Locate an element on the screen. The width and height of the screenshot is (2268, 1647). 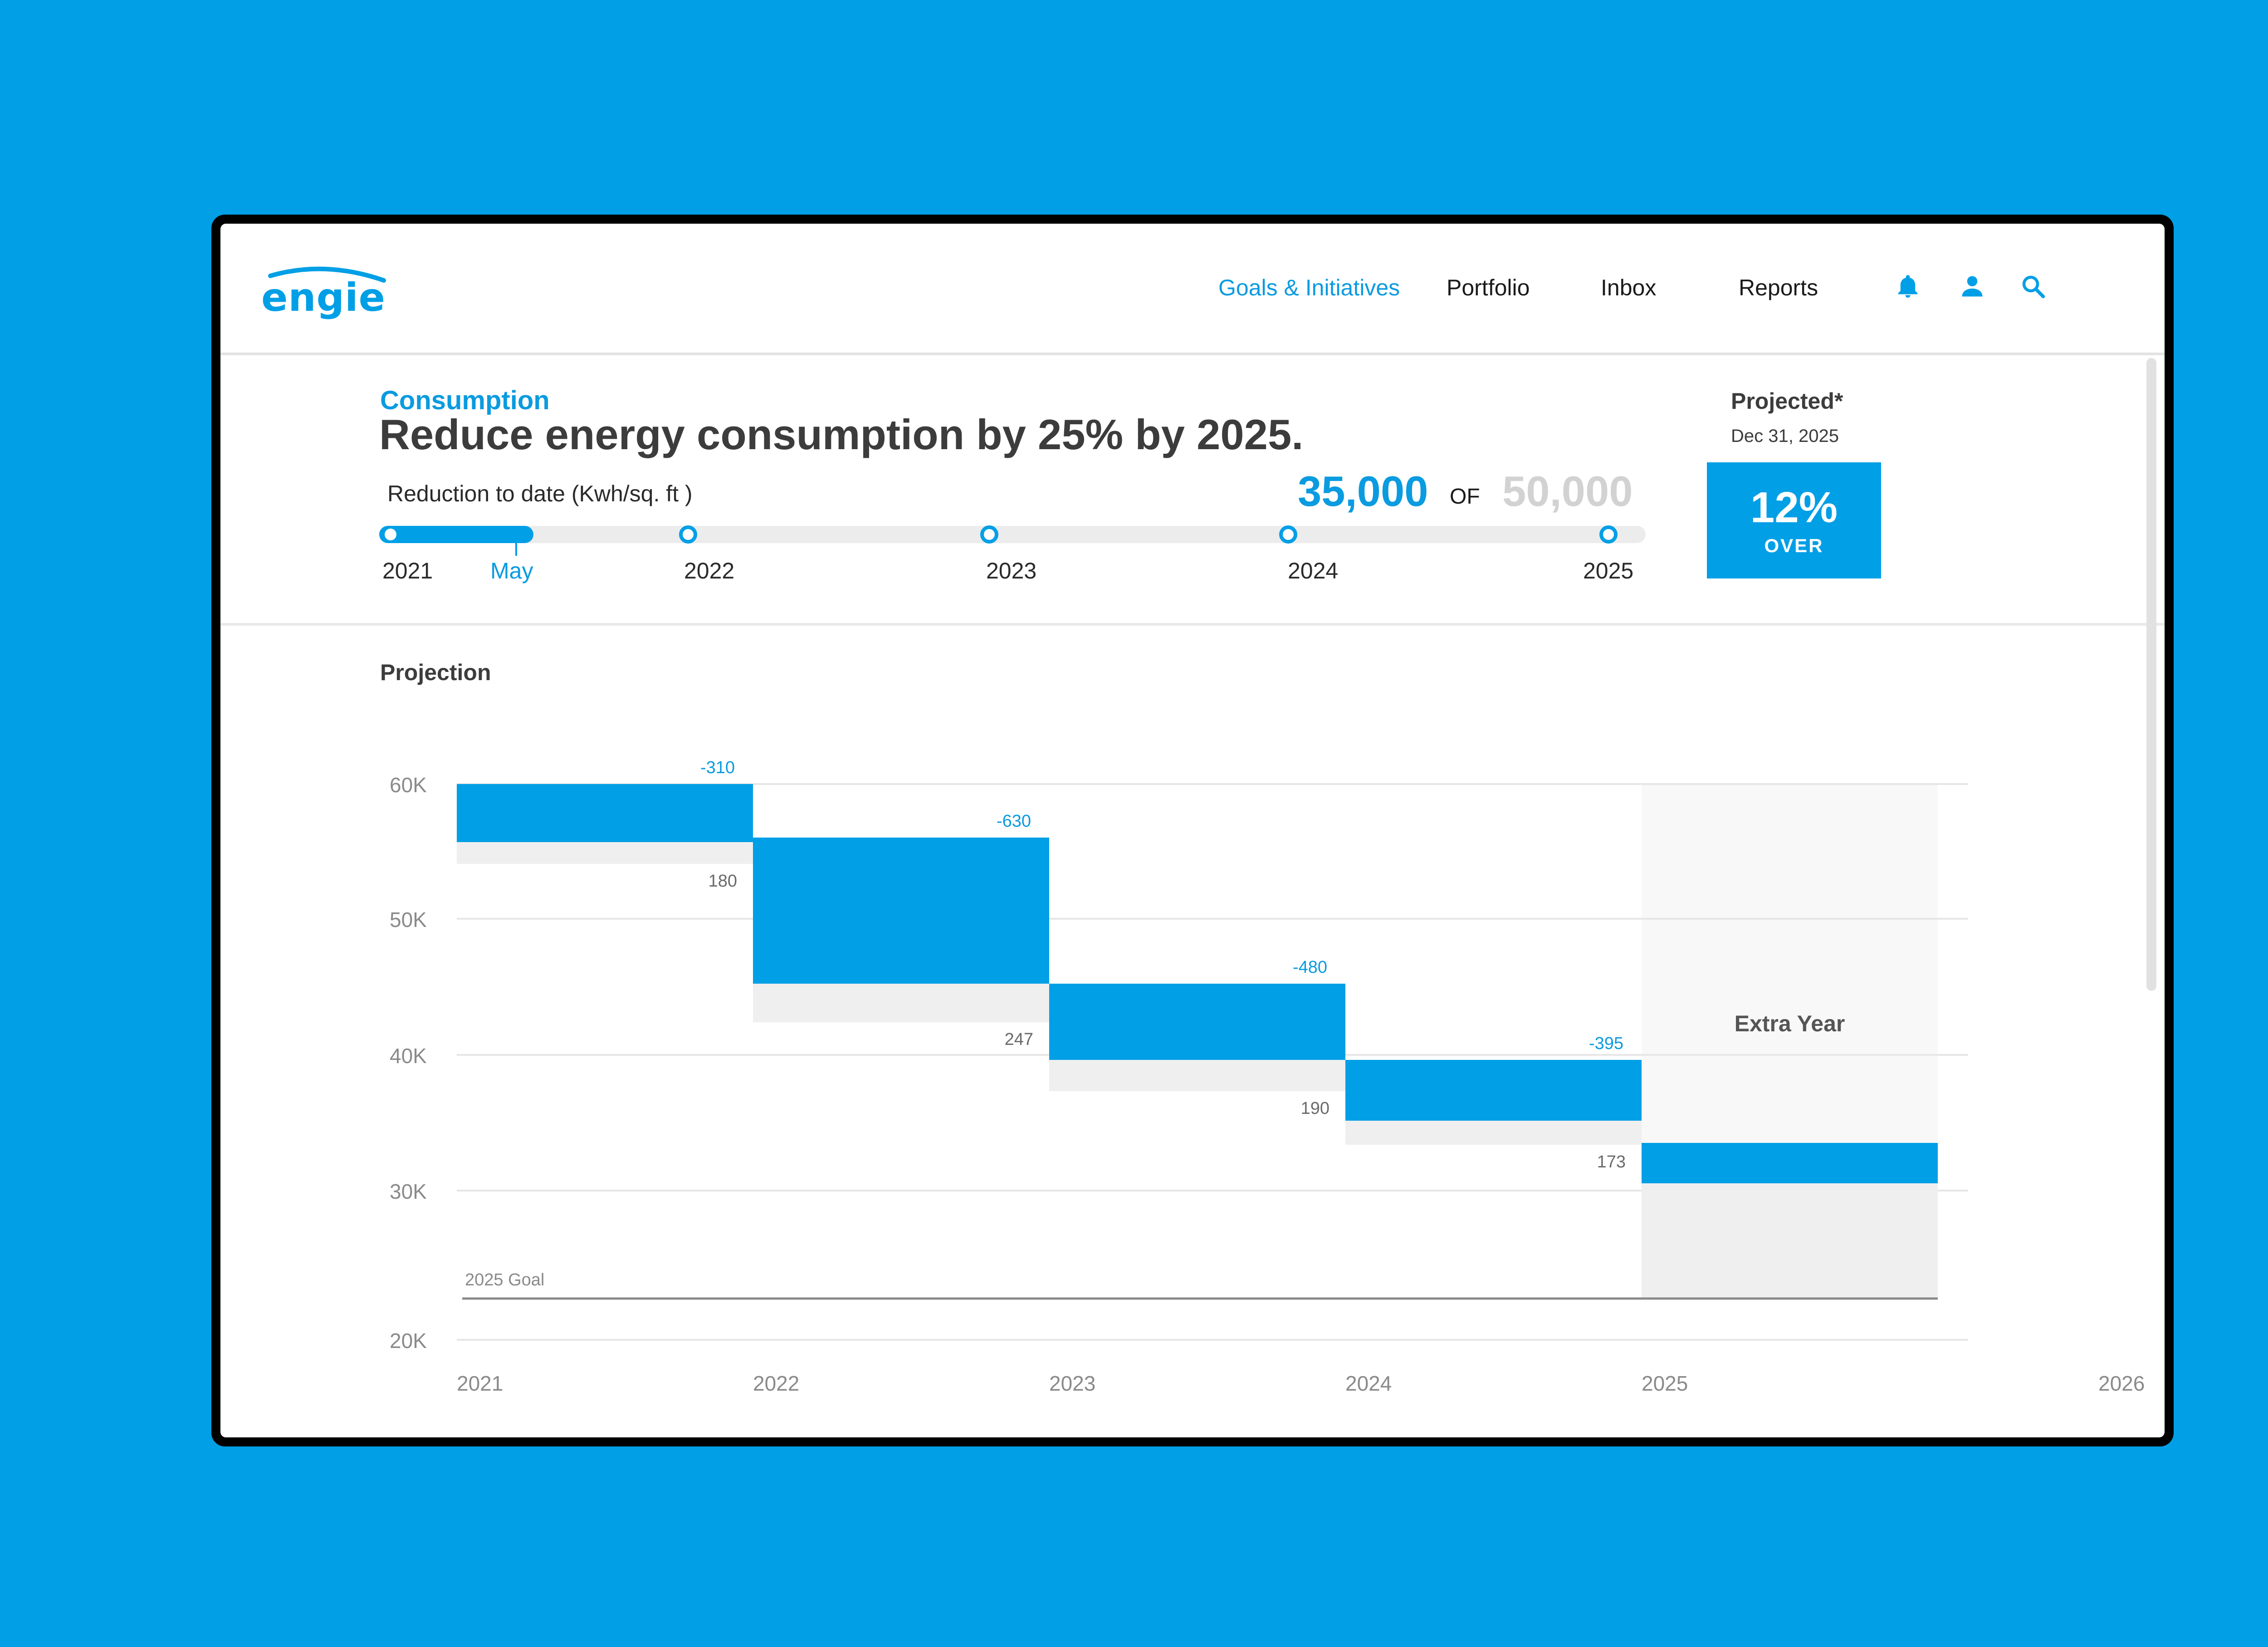
user-icon is located at coordinates (1973, 286).